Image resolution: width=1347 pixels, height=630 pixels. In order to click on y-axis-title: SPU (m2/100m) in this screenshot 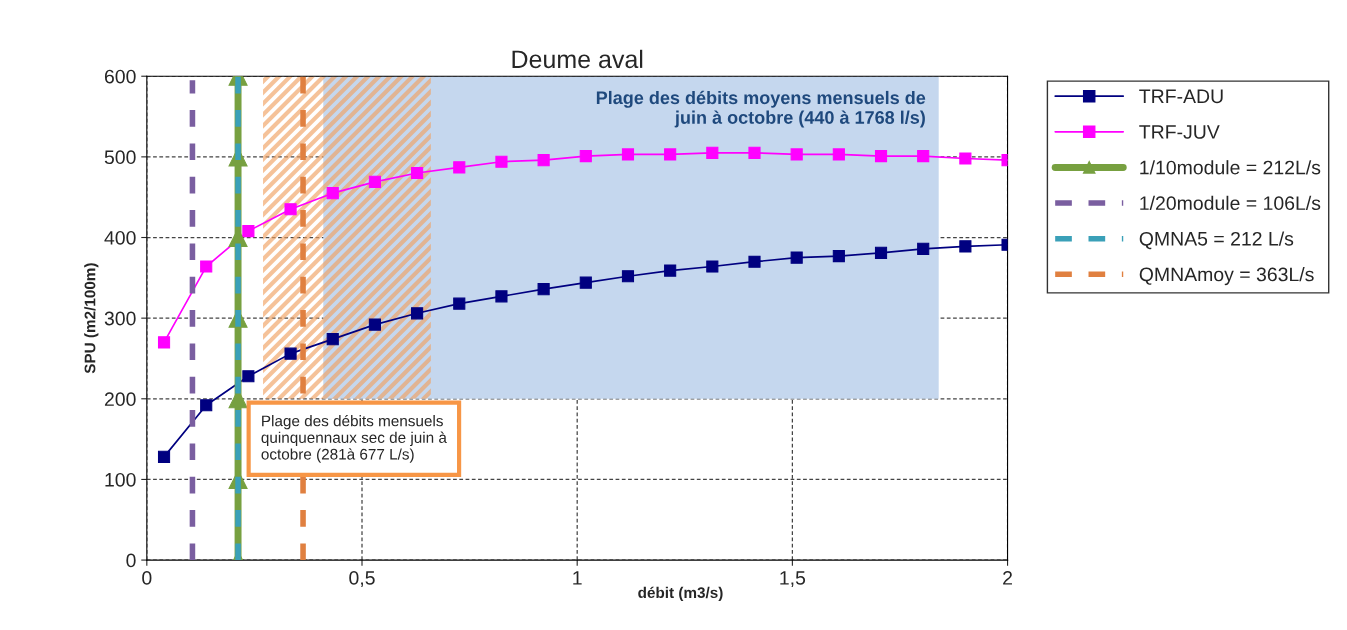, I will do `click(91, 318)`.